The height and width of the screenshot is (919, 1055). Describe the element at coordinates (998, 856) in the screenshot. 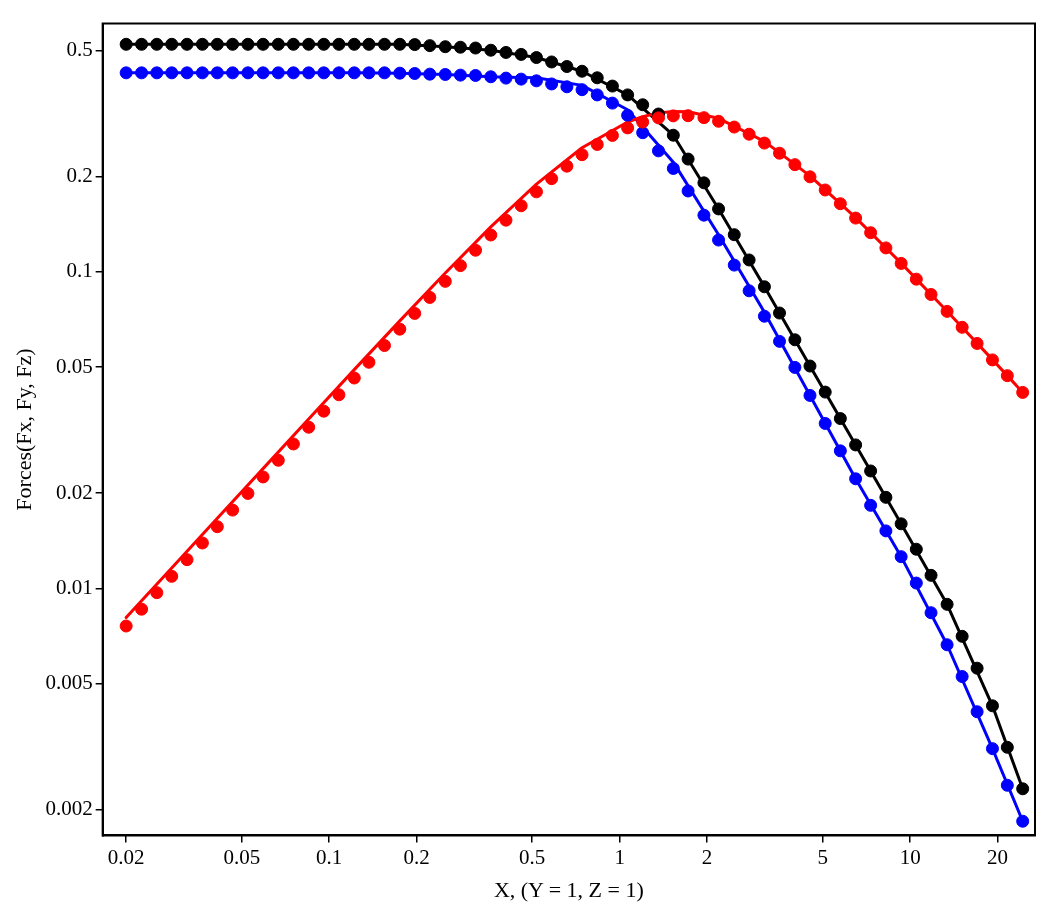

I see `x-tick-label: 20` at that location.